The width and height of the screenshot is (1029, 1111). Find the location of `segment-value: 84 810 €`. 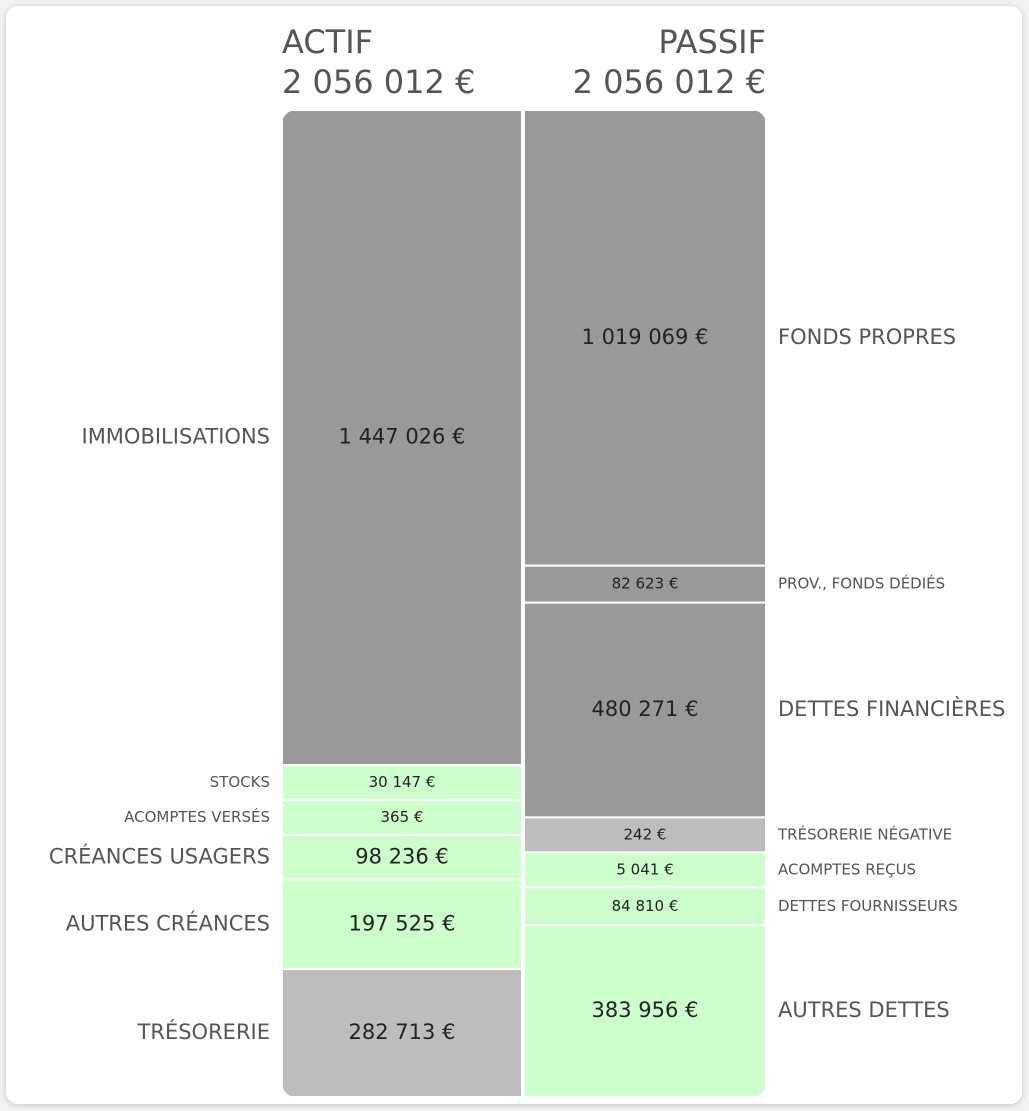

segment-value: 84 810 € is located at coordinates (645, 906).